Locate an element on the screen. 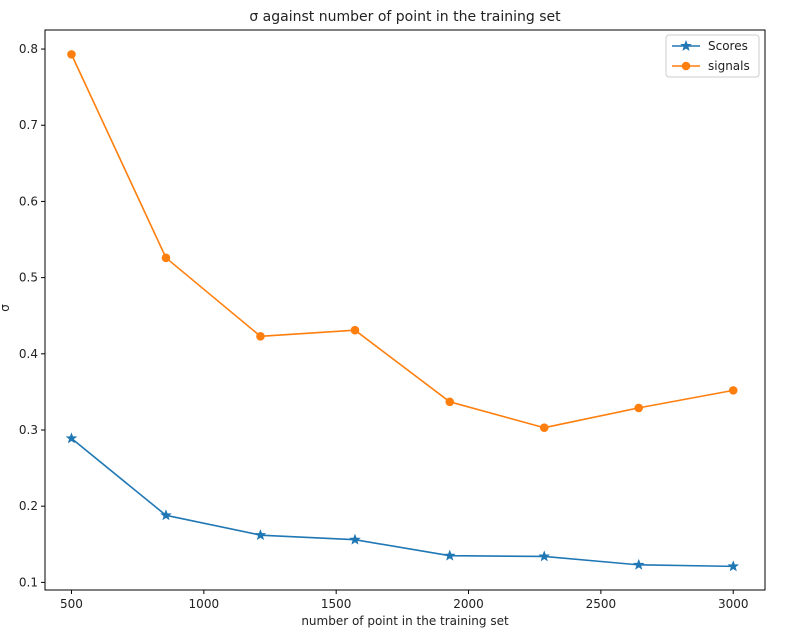 The height and width of the screenshot is (636, 792). legend-label: signals is located at coordinates (729, 66).